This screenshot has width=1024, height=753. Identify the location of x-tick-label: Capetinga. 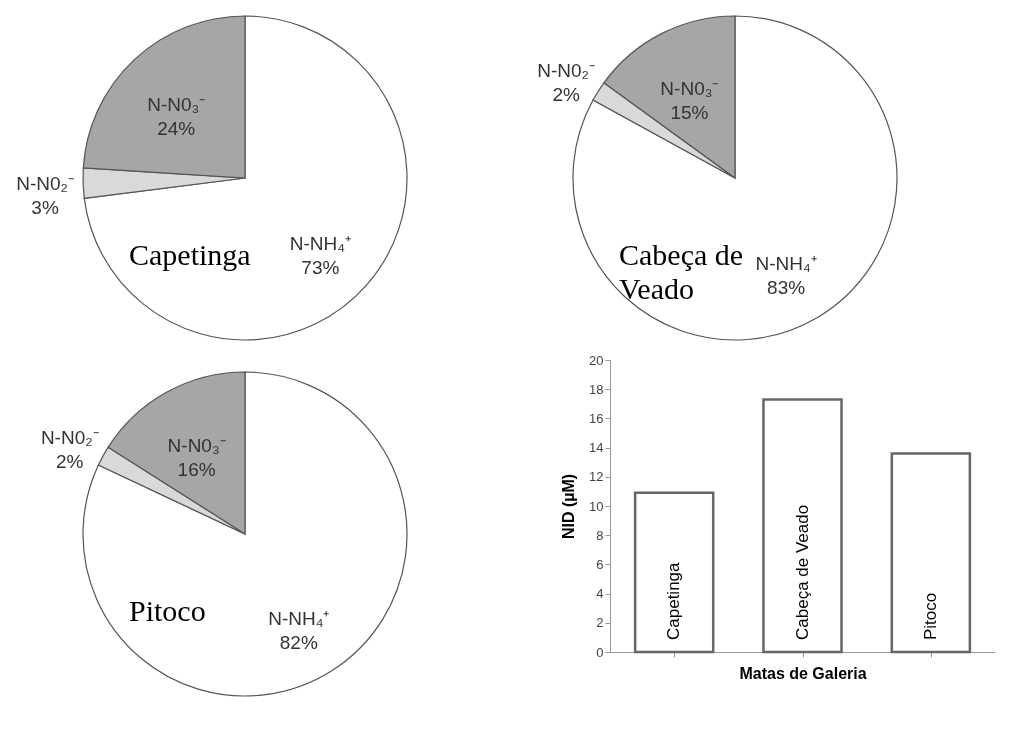
(674, 600).